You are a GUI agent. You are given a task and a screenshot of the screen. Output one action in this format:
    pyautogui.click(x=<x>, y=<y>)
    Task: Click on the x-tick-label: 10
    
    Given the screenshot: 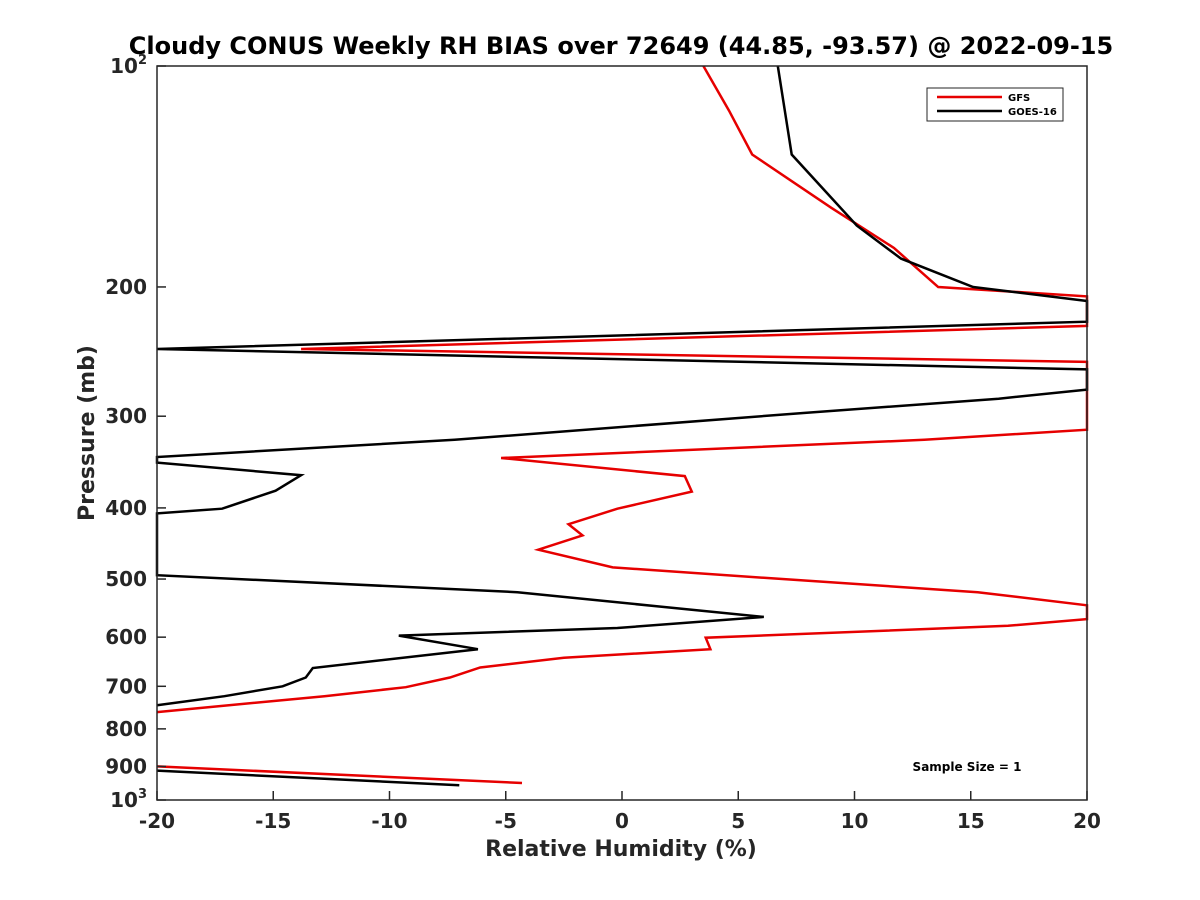 What is the action you would take?
    pyautogui.click(x=855, y=821)
    